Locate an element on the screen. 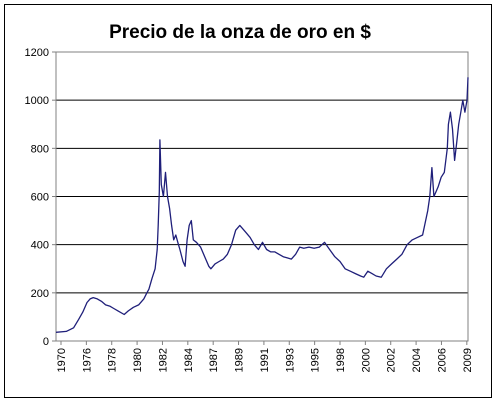 Image resolution: width=500 pixels, height=407 pixels. x-tick-label: 1995 is located at coordinates (316, 360).